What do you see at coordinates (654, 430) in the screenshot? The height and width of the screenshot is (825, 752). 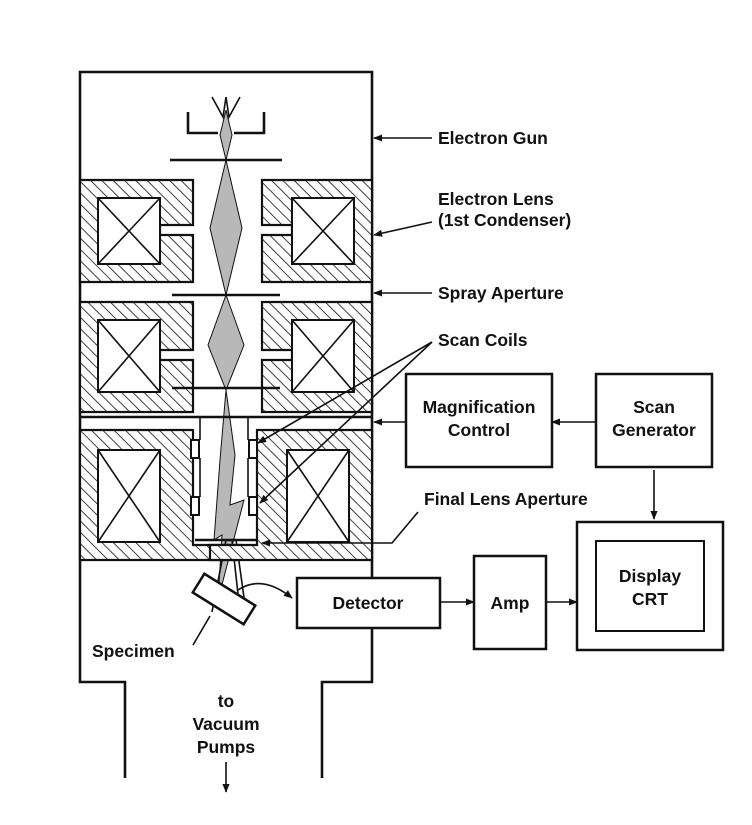 I see `scan-generator-line-2: Generator` at bounding box center [654, 430].